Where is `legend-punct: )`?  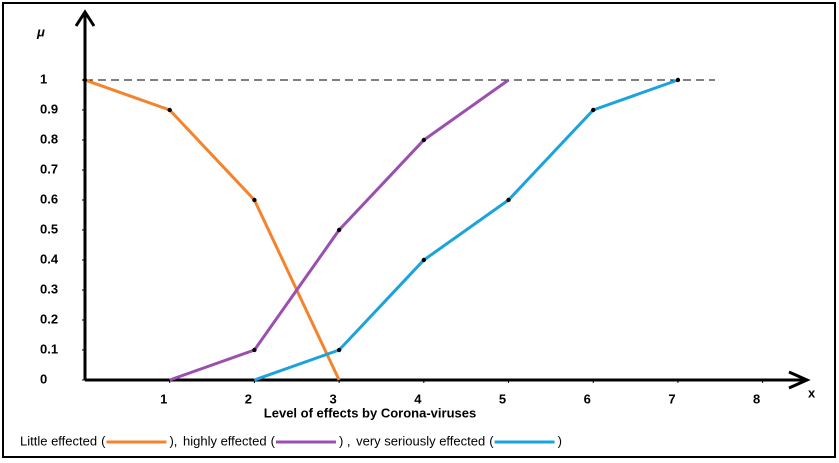 legend-punct: ) is located at coordinates (560, 440).